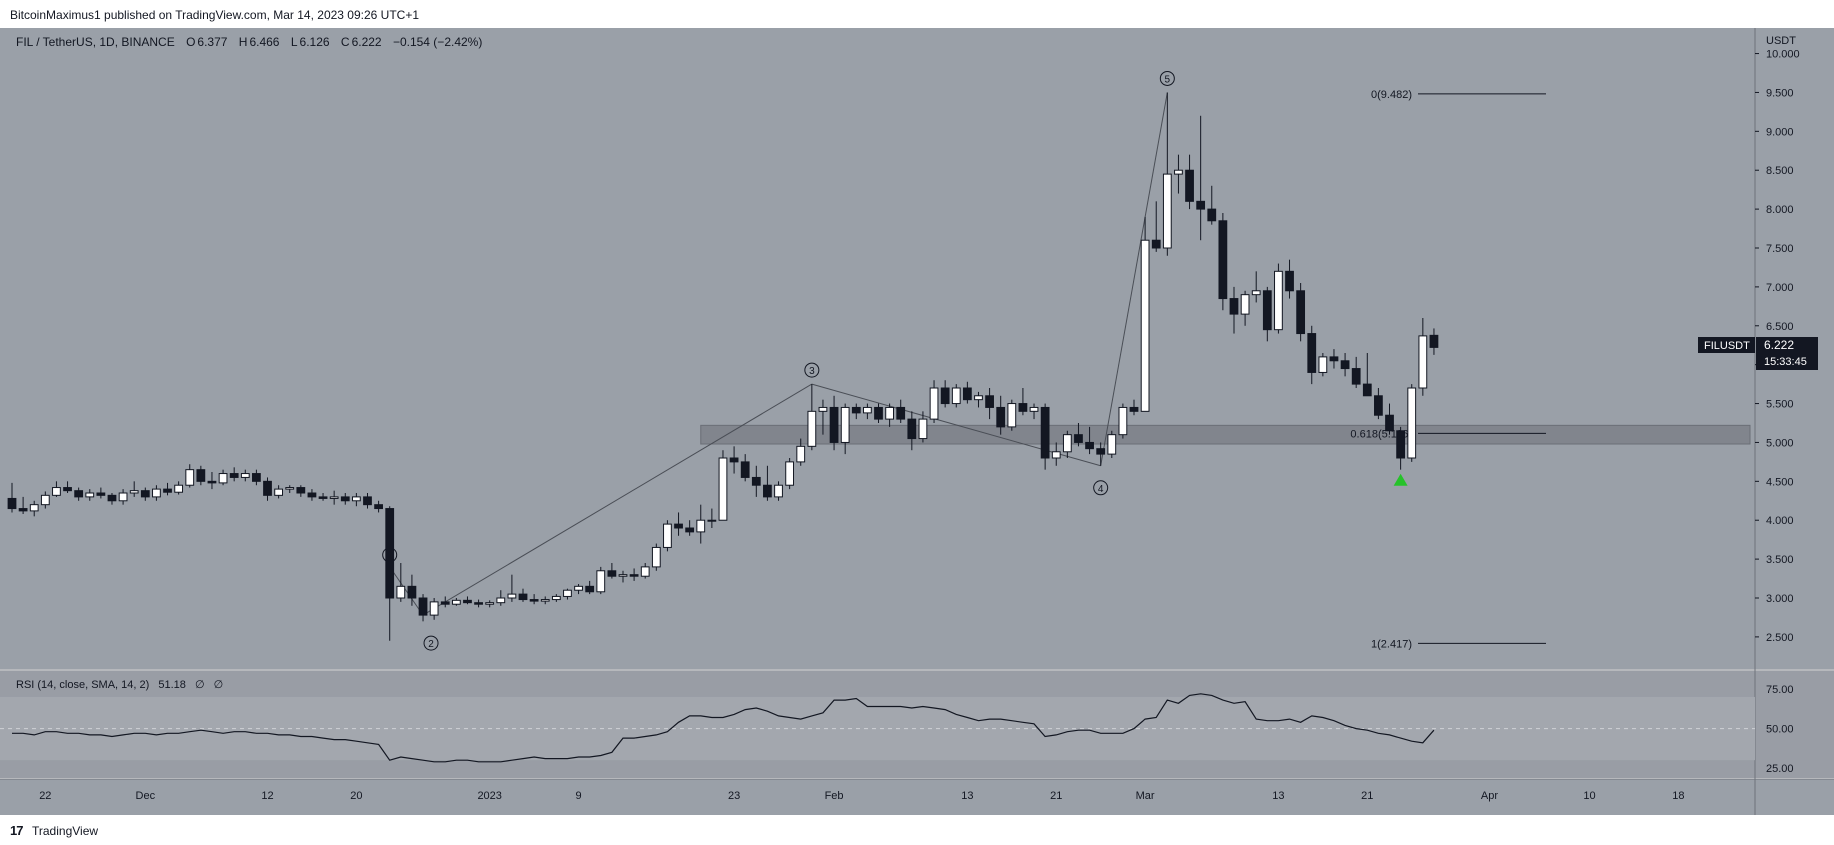 The height and width of the screenshot is (845, 1834). What do you see at coordinates (1589, 796) in the screenshot?
I see `time-axis-label: 10` at bounding box center [1589, 796].